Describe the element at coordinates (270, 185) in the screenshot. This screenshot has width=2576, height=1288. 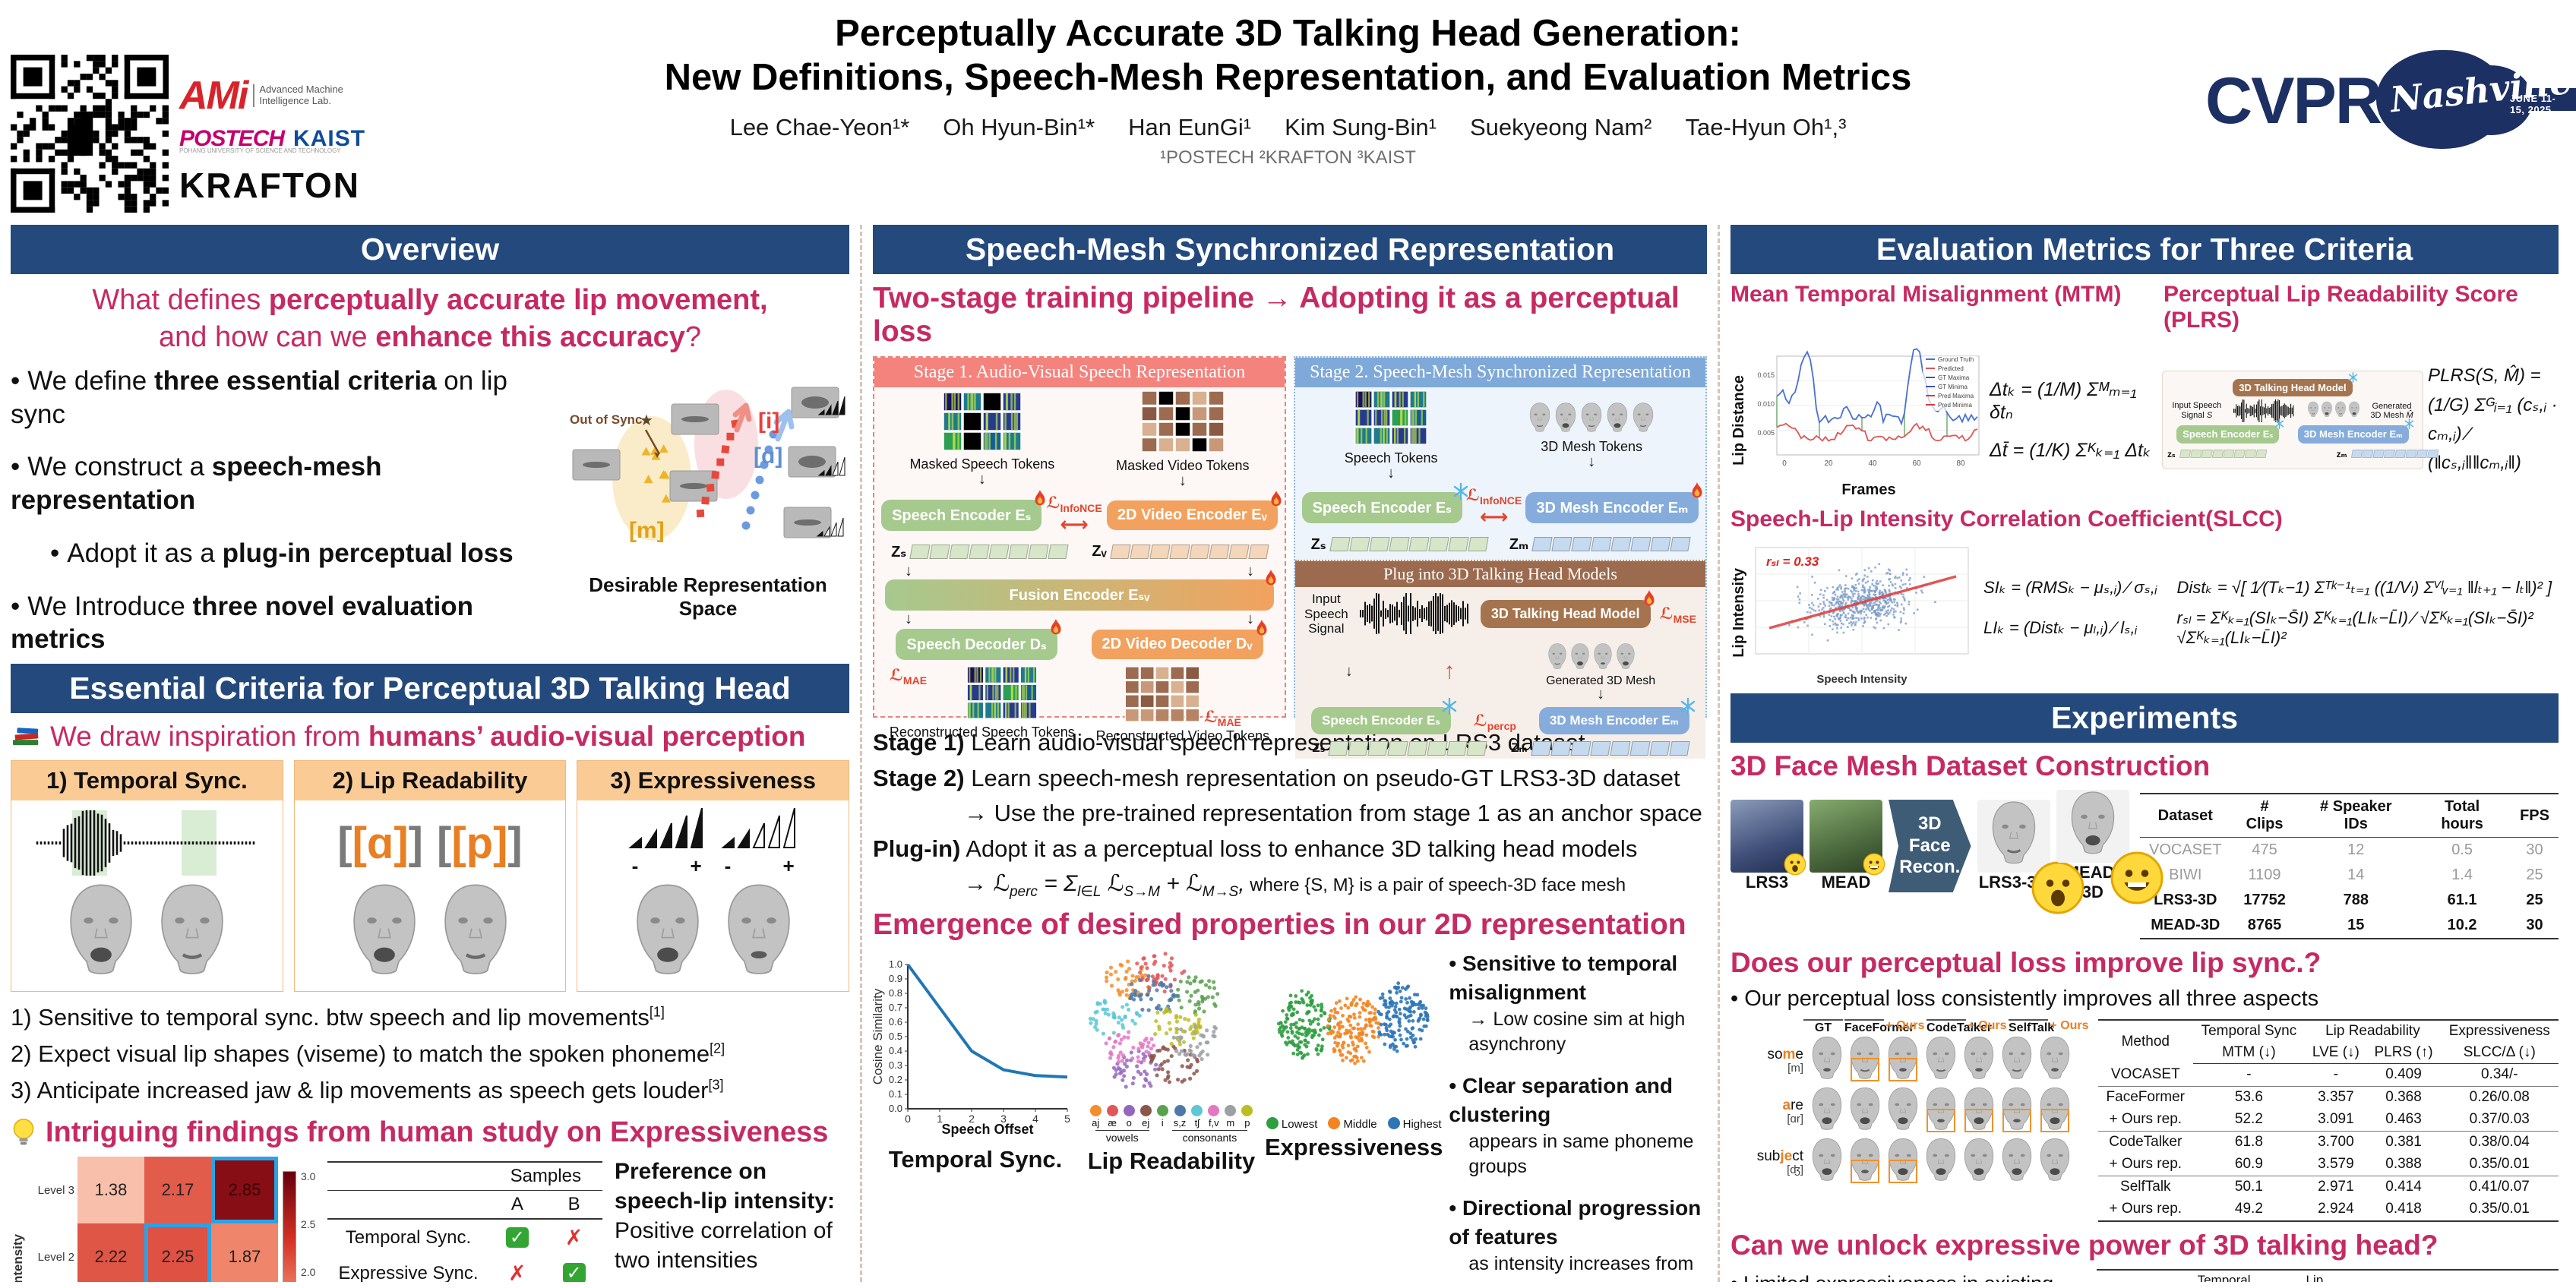
I see `krafton-logo: KRAFTON` at that location.